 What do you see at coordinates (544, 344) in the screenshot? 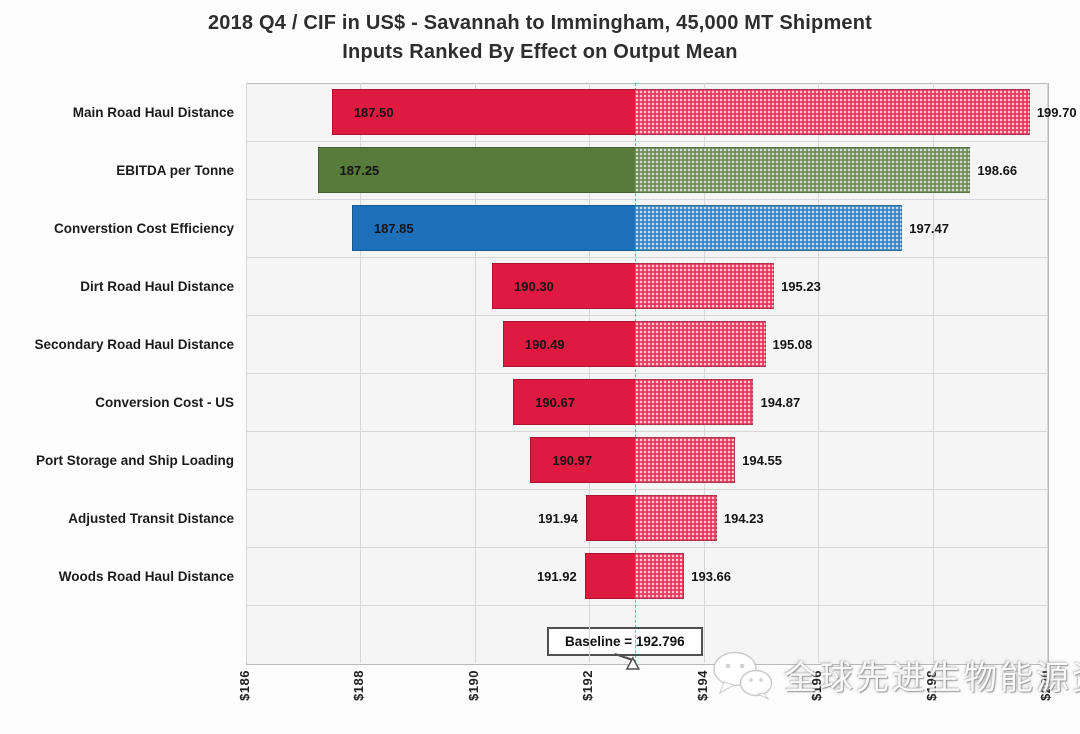
I see `bar-low-value-label: 190.49` at bounding box center [544, 344].